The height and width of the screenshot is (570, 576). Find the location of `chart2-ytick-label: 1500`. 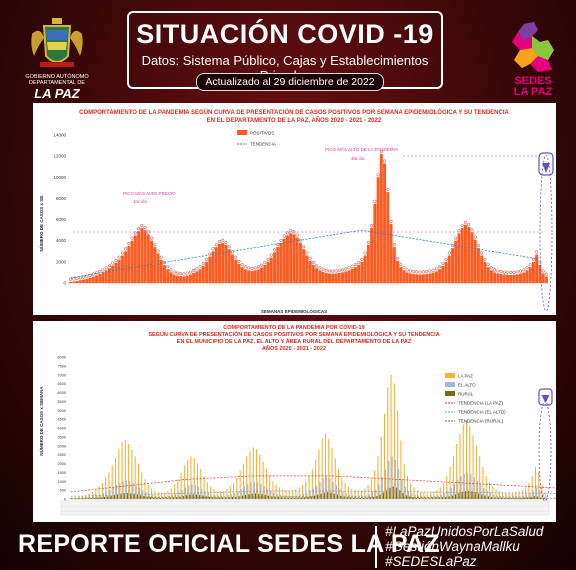

chart2-ytick-label: 1500 is located at coordinates (62, 473).